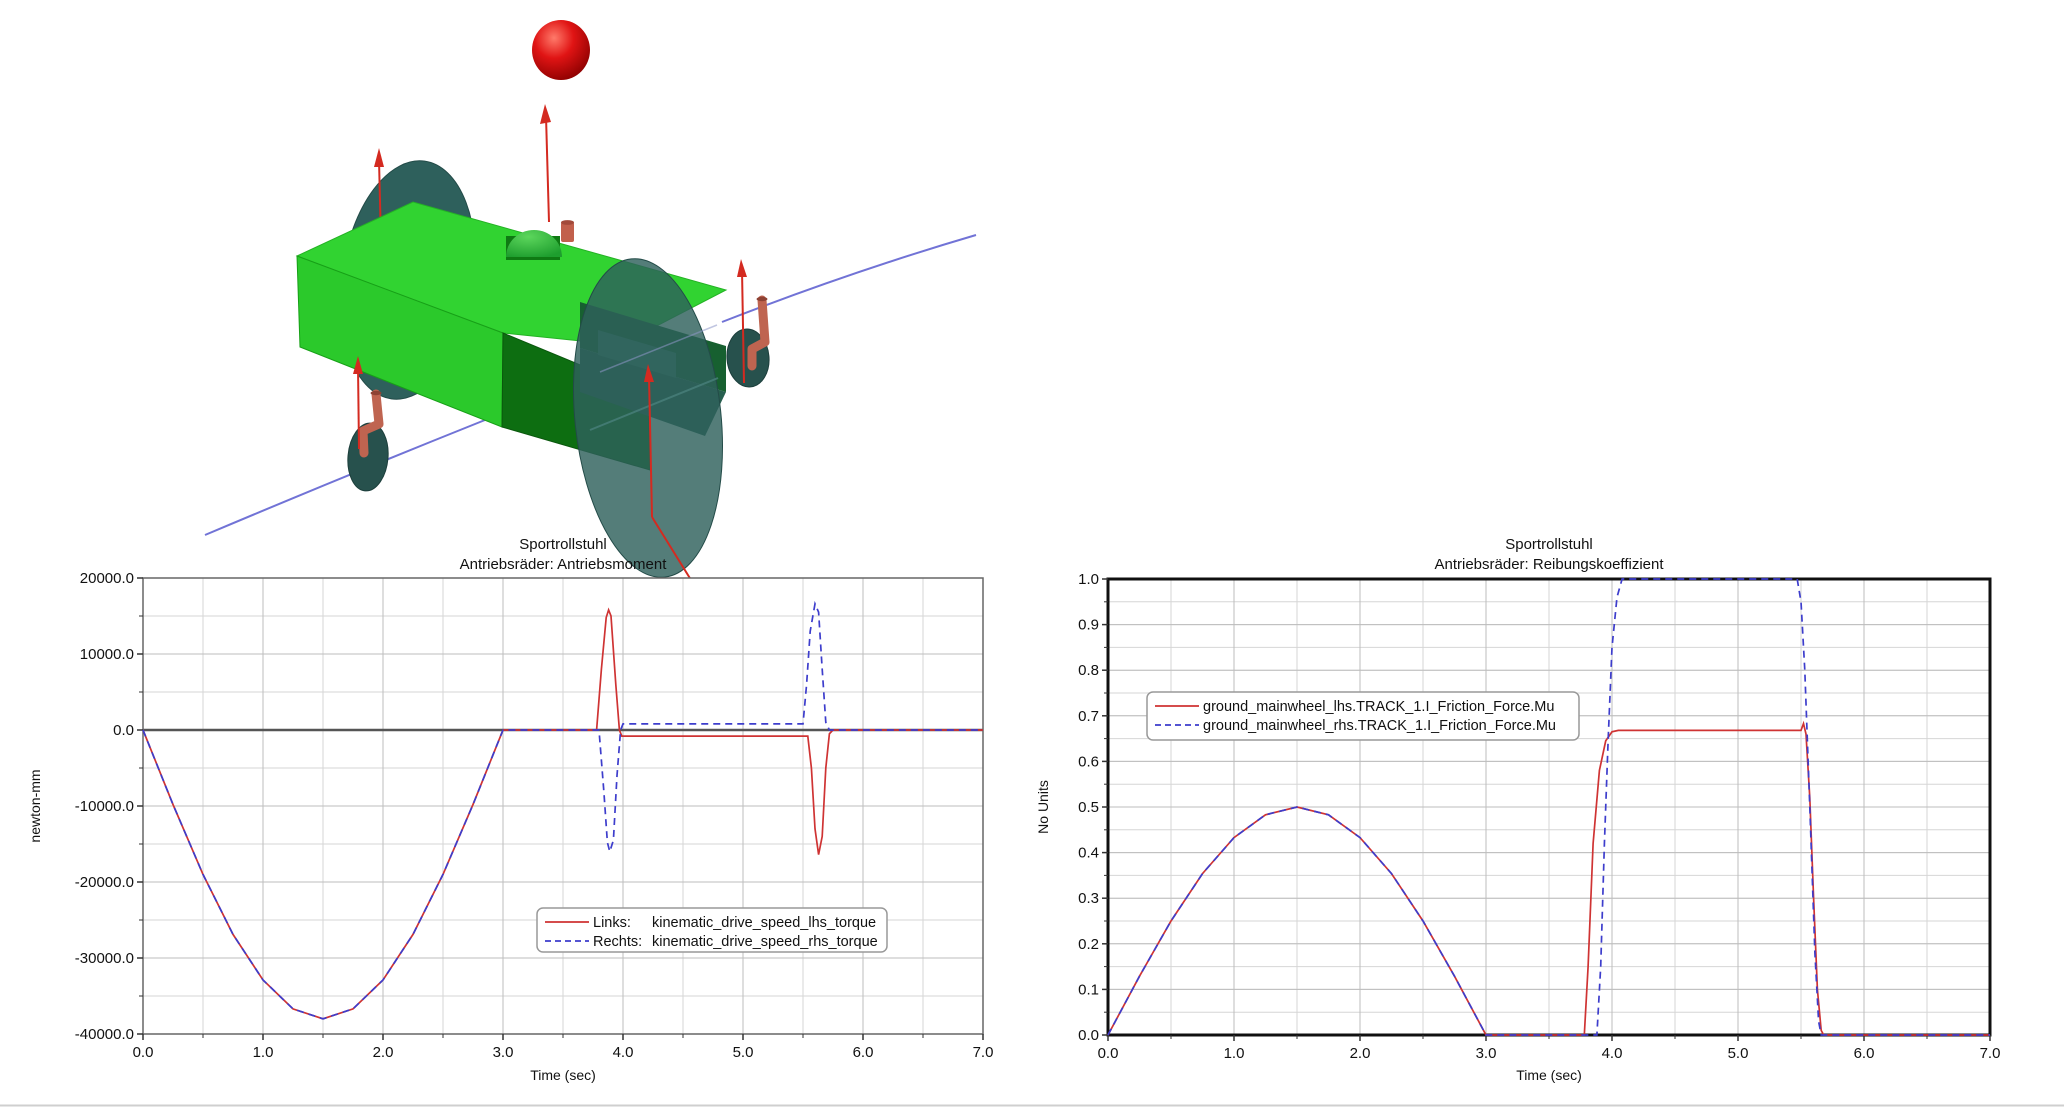  Describe the element at coordinates (1088, 898) in the screenshot. I see `y-tick-label: 0.3` at that location.